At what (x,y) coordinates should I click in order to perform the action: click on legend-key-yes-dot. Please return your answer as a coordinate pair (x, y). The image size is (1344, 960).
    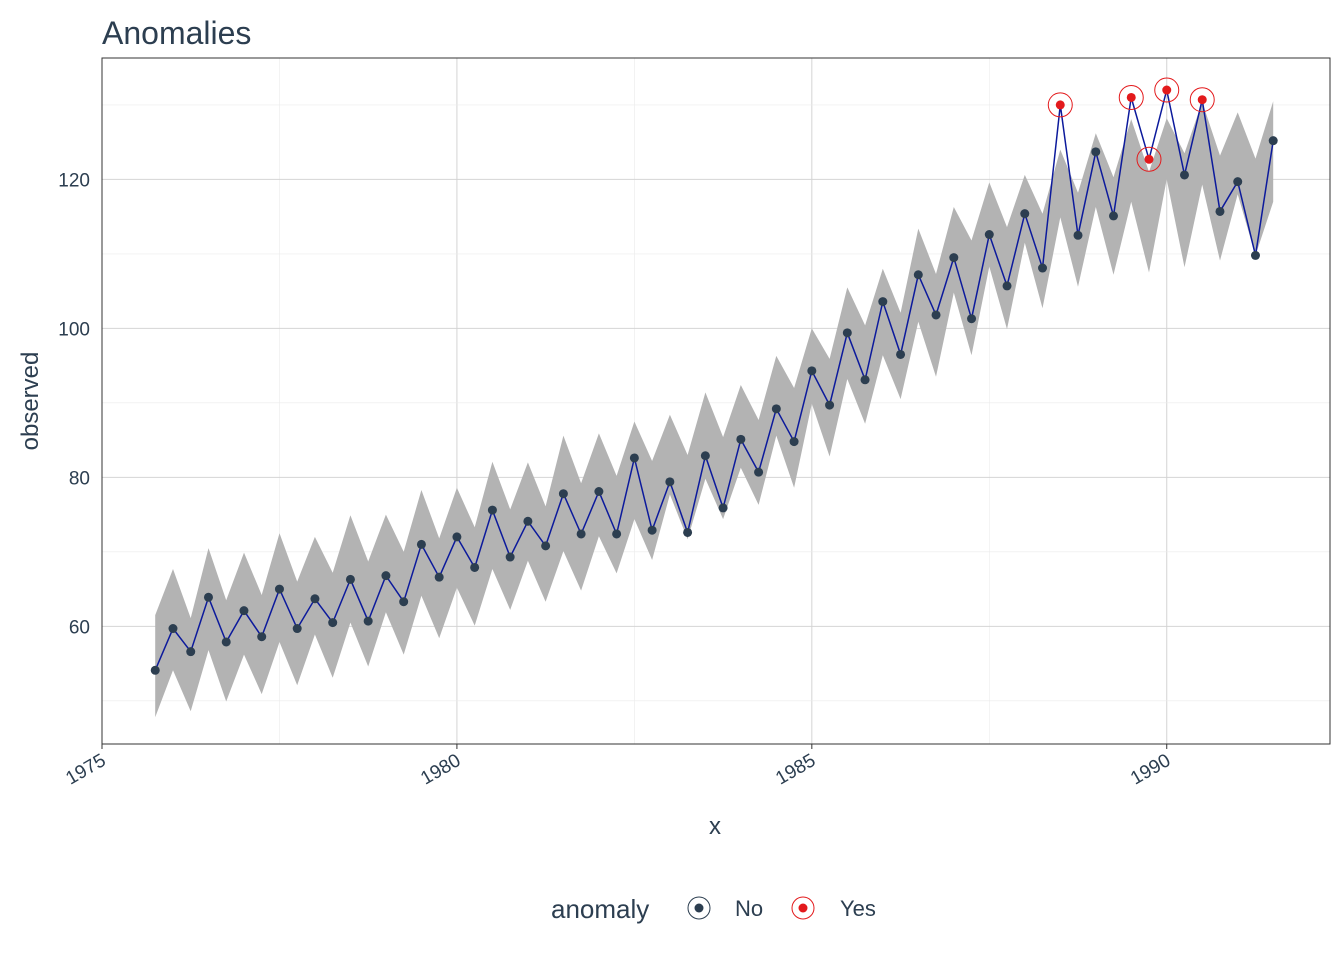
    Looking at the image, I should click on (803, 908).